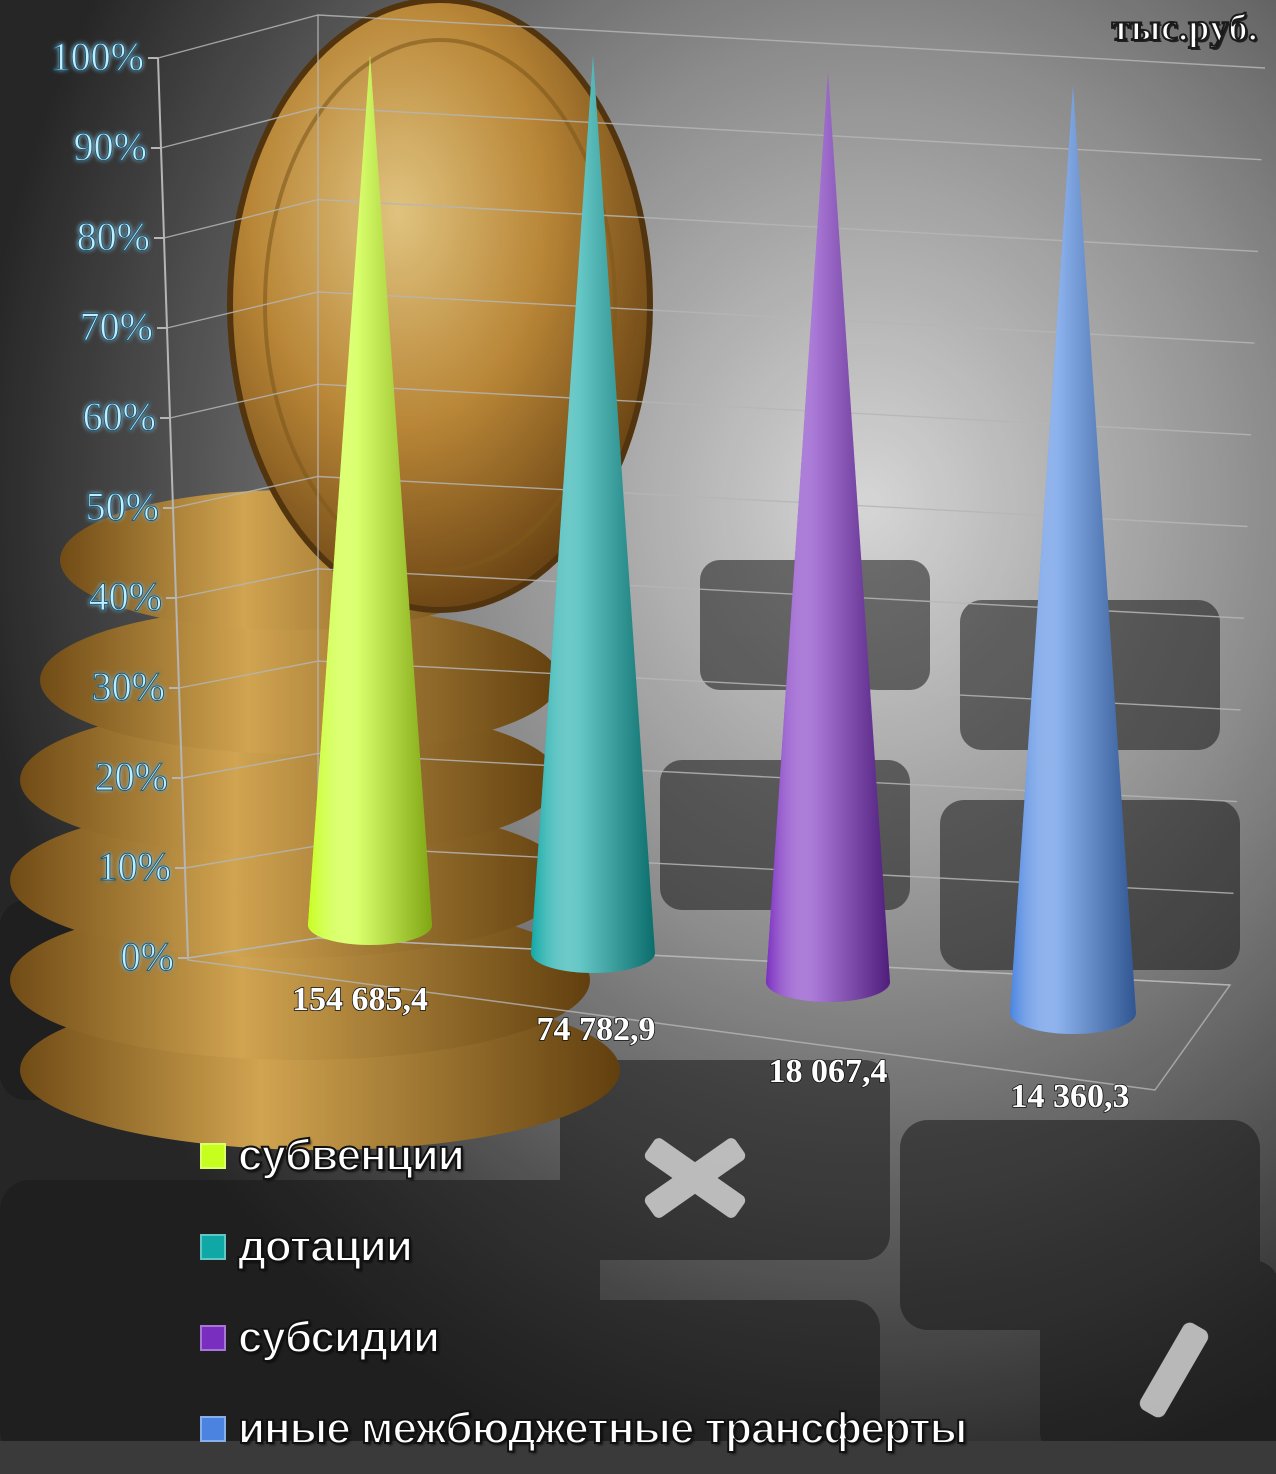 The width and height of the screenshot is (1276, 1474). I want to click on legend-label-grants: дотации, so click(325, 1246).